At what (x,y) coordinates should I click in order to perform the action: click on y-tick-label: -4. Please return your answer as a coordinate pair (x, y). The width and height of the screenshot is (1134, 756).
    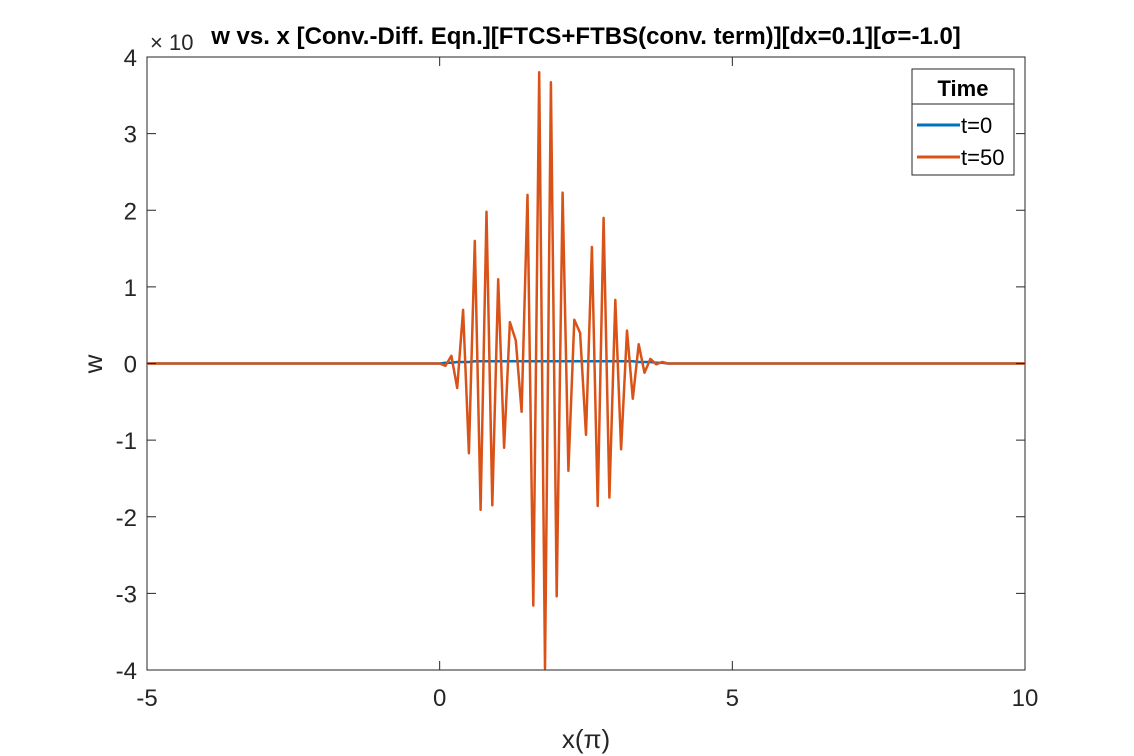
    Looking at the image, I should click on (126, 671).